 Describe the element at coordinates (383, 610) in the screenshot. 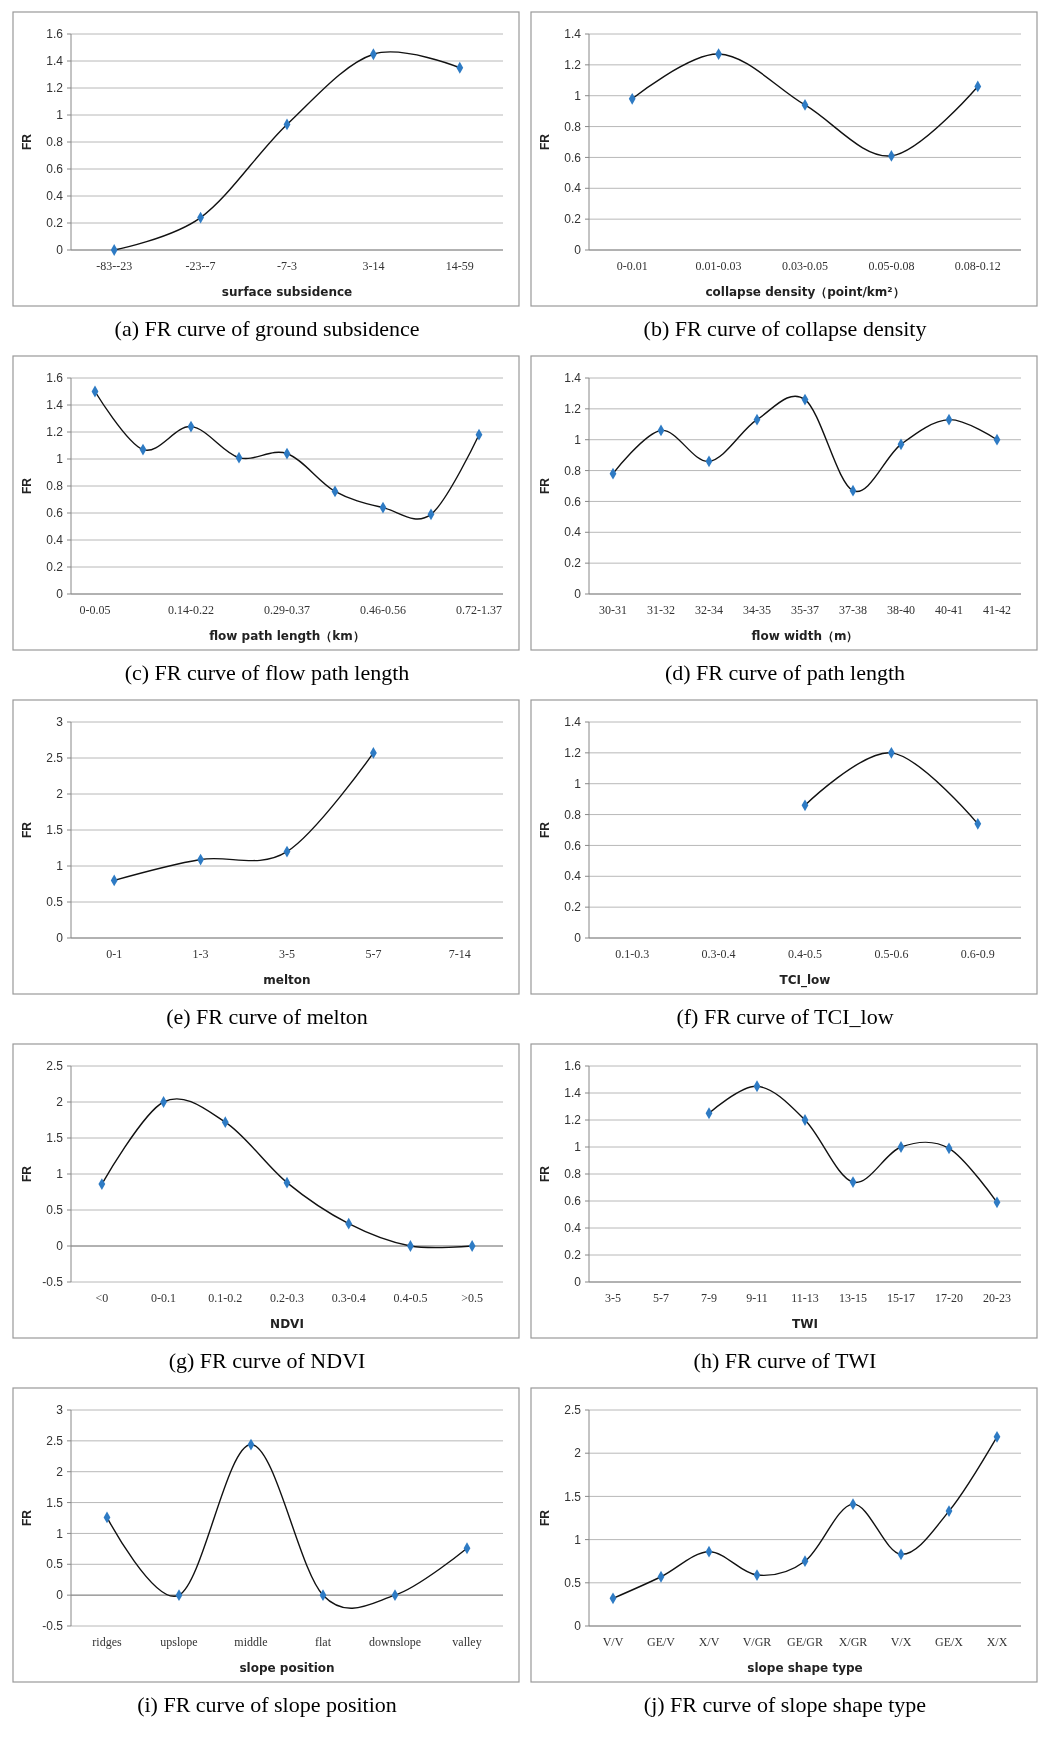

I see `x-tick-label: 0.46-0.56` at that location.